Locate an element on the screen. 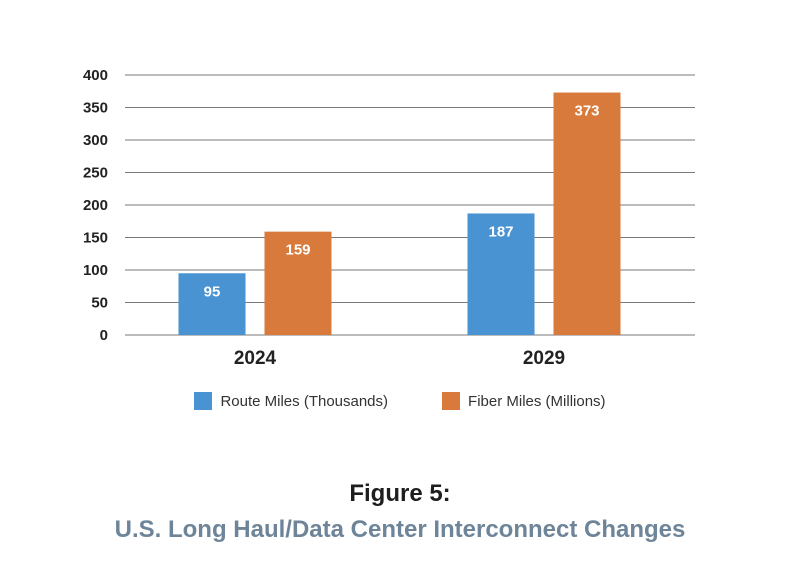 Image resolution: width=800 pixels, height=583 pixels. legend-label-fiber-miles: Fiber Miles (Millions) is located at coordinates (537, 401).